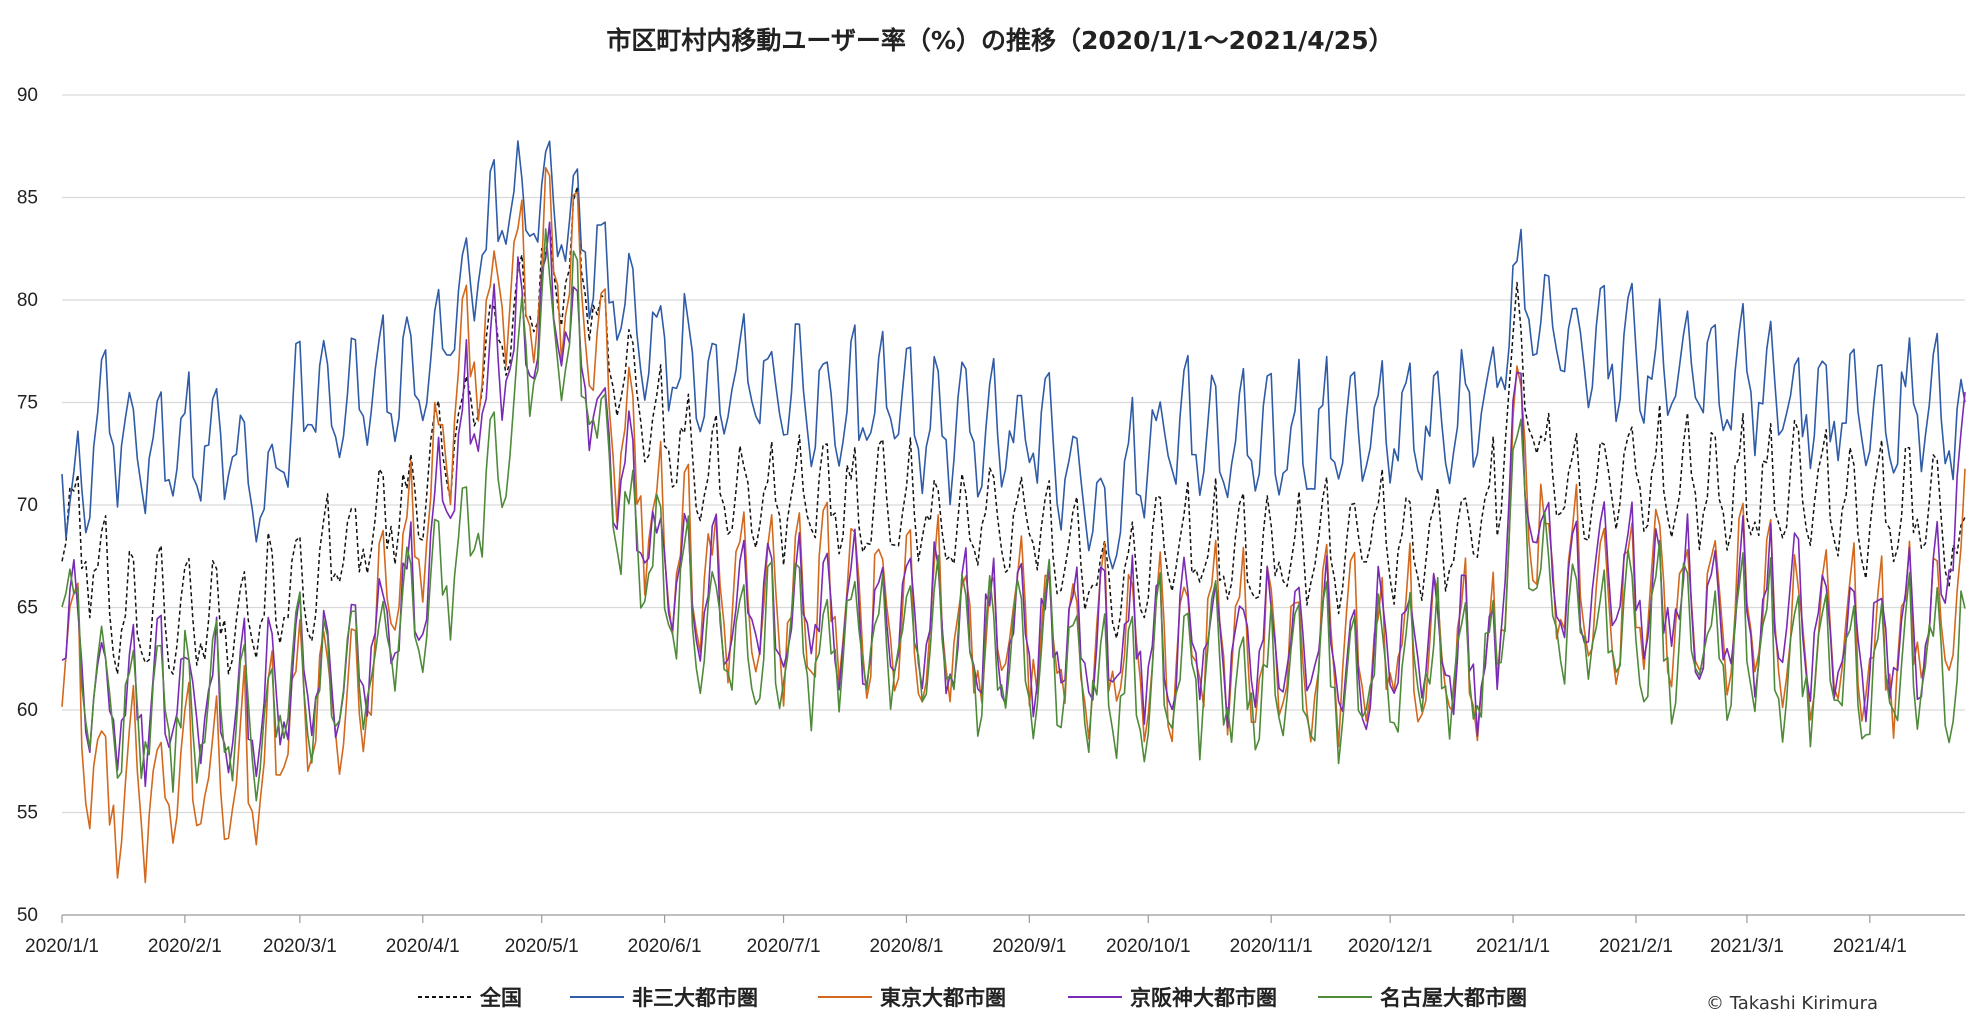  I want to click on x-tick-label: 2020/8/1, so click(906, 946).